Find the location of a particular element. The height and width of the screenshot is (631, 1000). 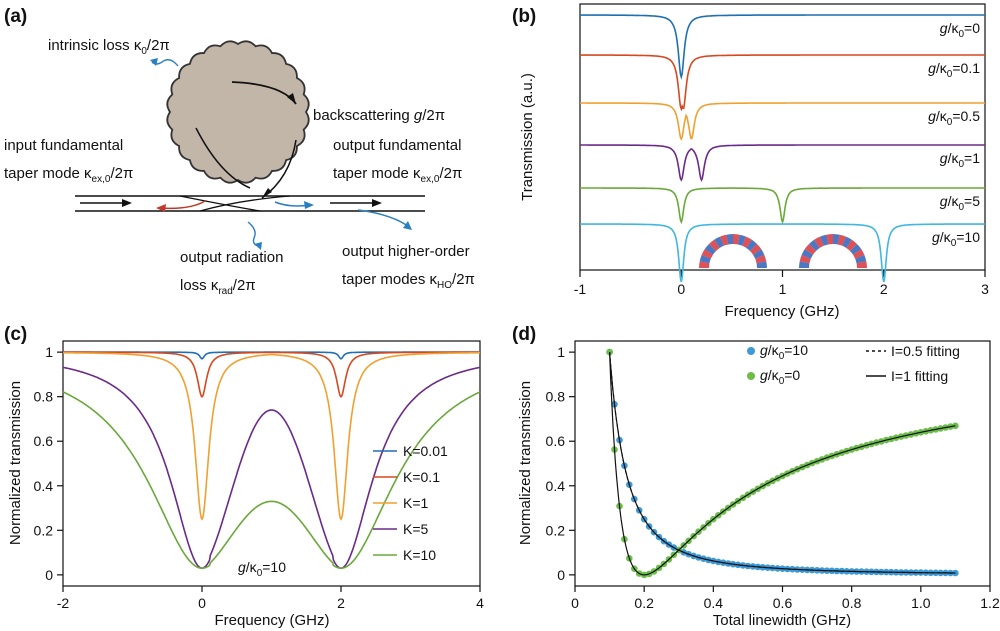

c-xtick-label: 4 is located at coordinates (480, 603).